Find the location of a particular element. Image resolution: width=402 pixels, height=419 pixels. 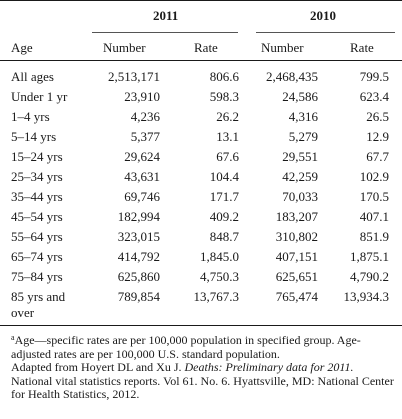

table-row: 25–34 yrs 43,631 104.4 42,259 102.9 is located at coordinates (201, 179).